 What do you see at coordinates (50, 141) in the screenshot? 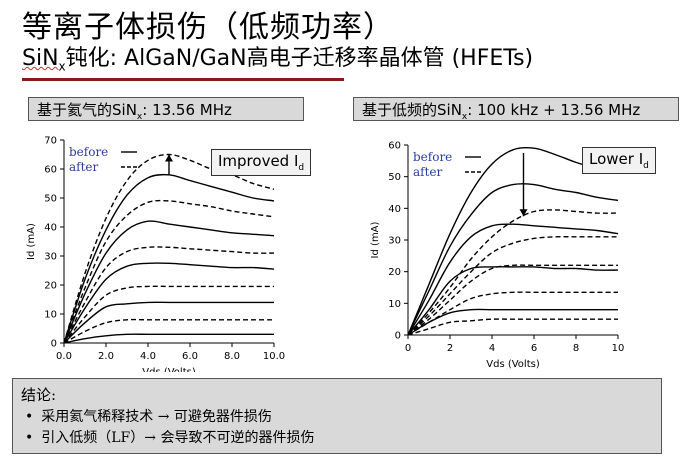
I see `left-chart-y-tick-label: 70` at bounding box center [50, 141].